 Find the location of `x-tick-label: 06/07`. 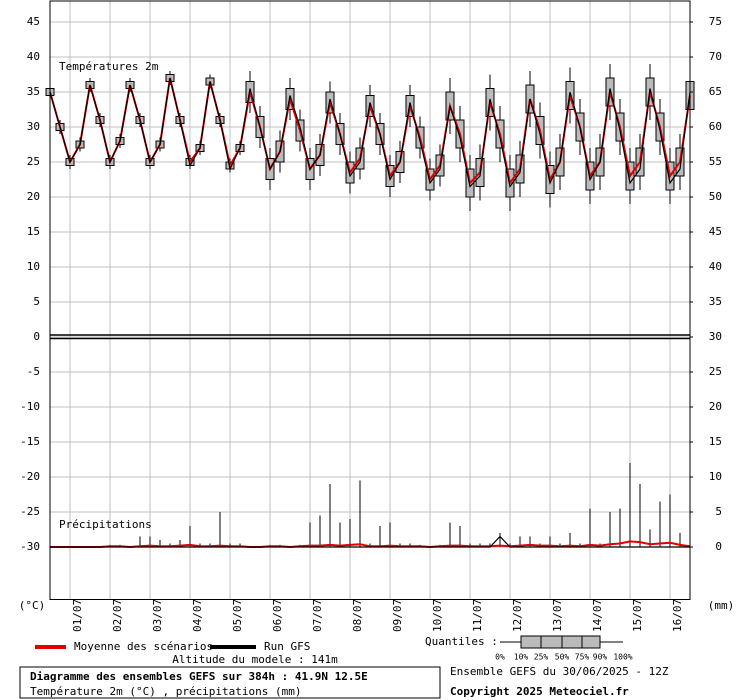

x-tick-label: 06/07 is located at coordinates (277, 615).